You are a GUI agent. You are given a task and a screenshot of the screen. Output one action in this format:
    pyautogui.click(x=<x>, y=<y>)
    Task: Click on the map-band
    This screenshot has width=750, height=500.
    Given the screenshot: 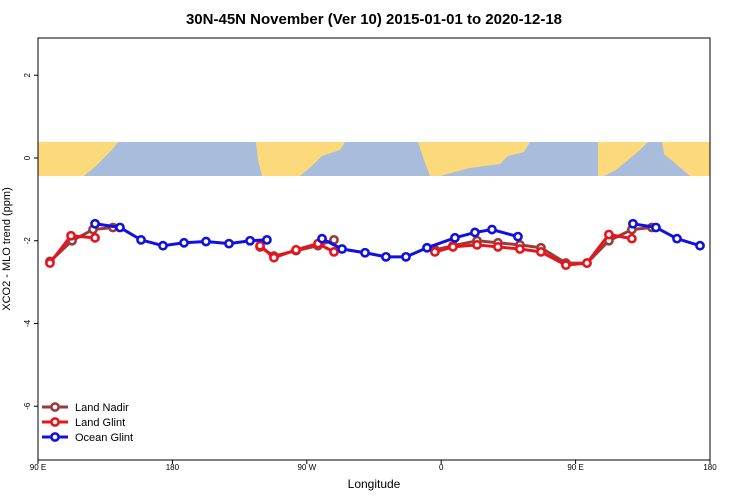 What is the action you would take?
    pyautogui.click(x=374, y=159)
    